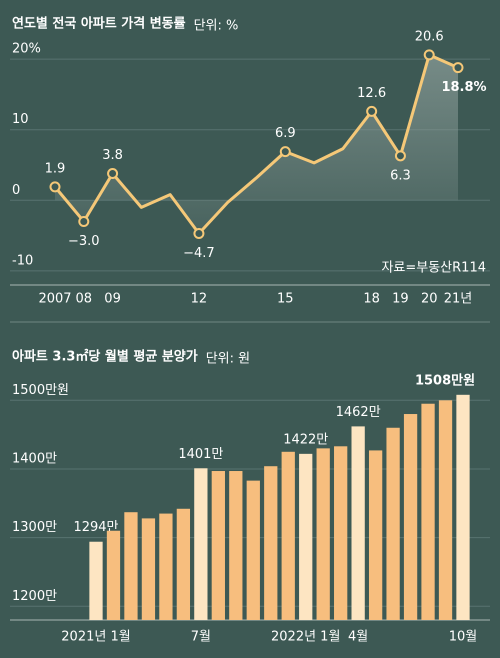 The width and height of the screenshot is (500, 658). I want to click on data-label: −3.0, so click(84, 241).